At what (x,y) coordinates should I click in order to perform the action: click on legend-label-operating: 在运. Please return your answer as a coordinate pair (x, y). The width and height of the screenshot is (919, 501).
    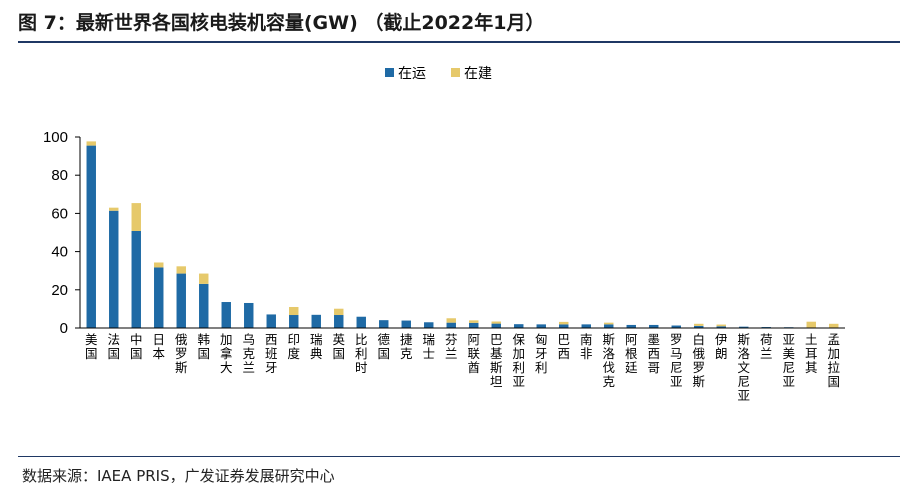
    Looking at the image, I should click on (412, 74).